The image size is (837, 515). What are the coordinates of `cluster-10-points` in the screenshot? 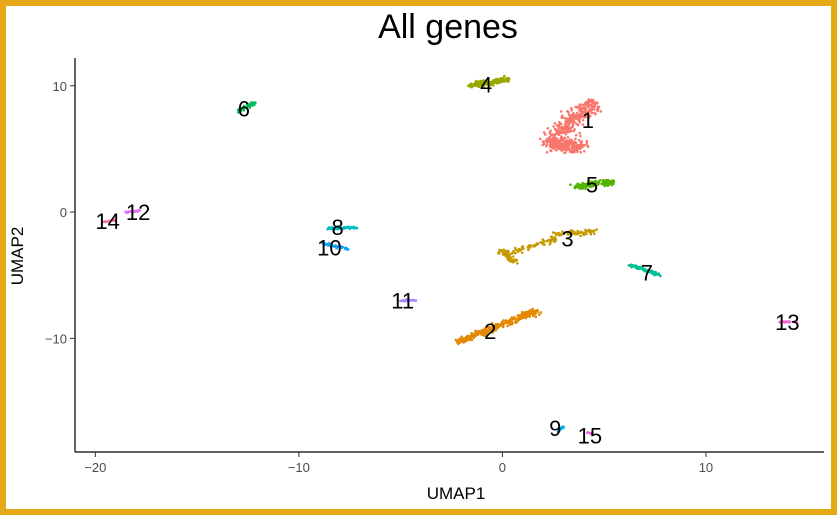 It's located at (335, 246).